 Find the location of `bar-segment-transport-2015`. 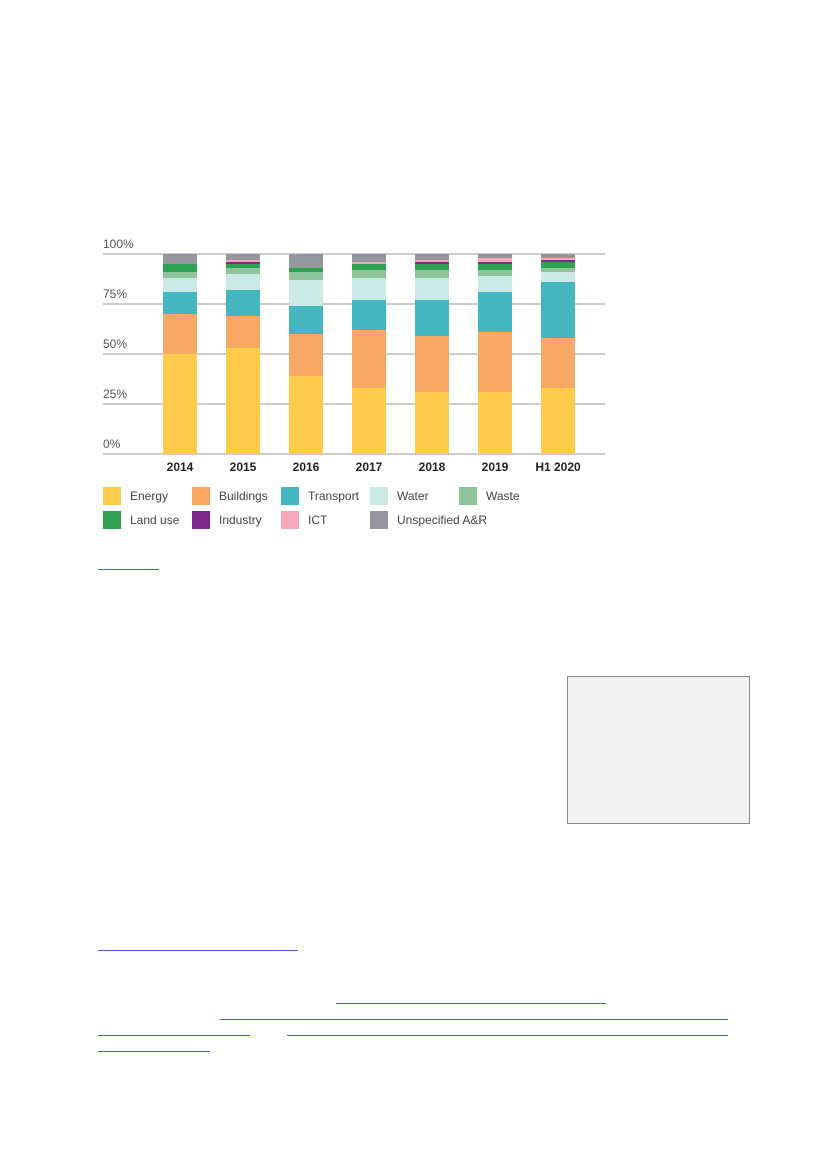

bar-segment-transport-2015 is located at coordinates (243, 303).